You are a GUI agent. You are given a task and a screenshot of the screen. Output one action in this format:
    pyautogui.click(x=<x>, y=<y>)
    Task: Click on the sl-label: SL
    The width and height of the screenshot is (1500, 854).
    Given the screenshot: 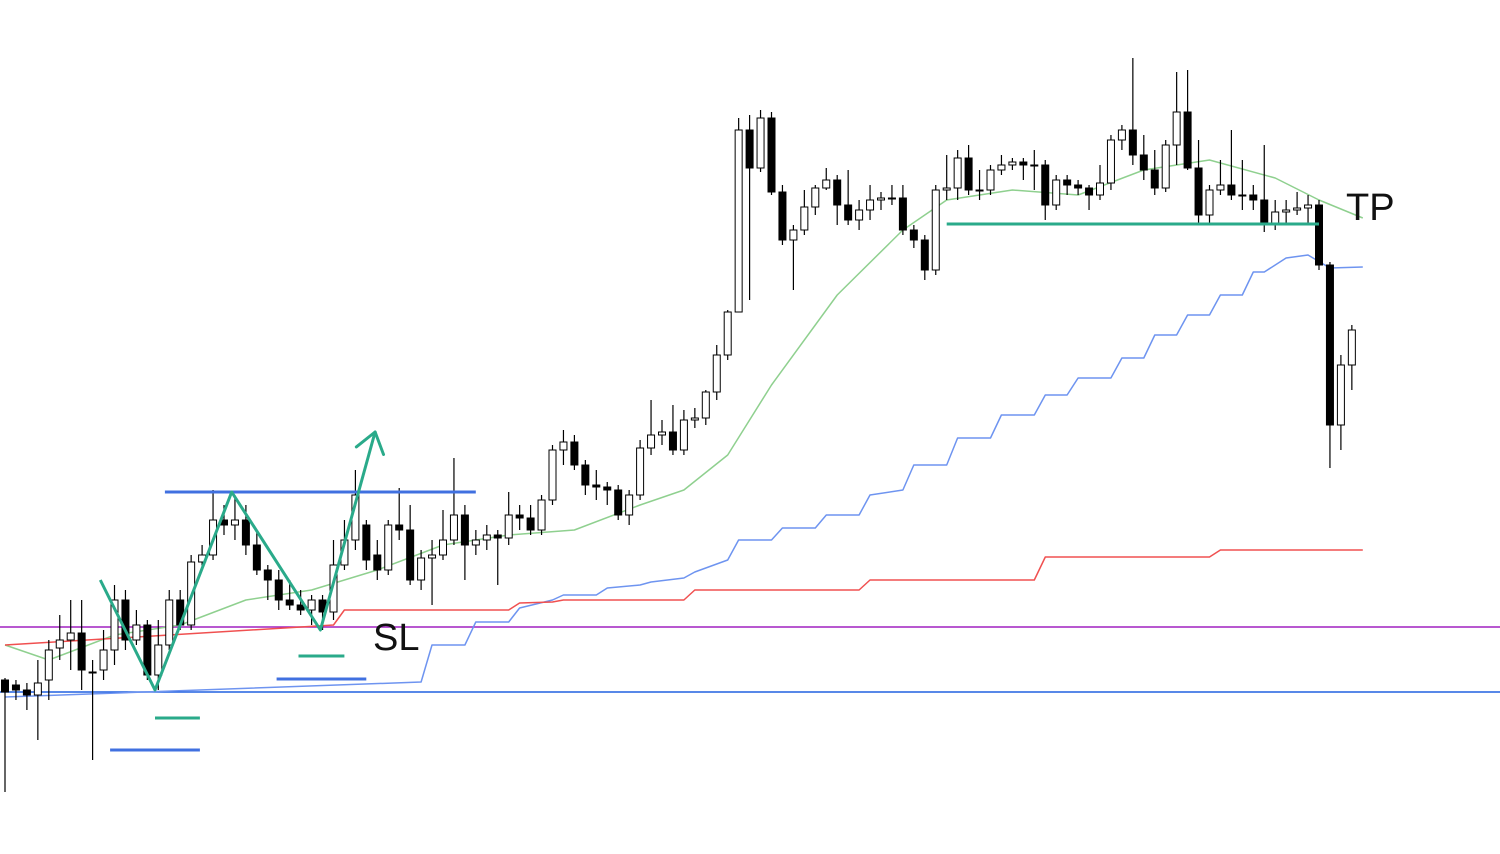 What is the action you would take?
    pyautogui.click(x=396, y=638)
    